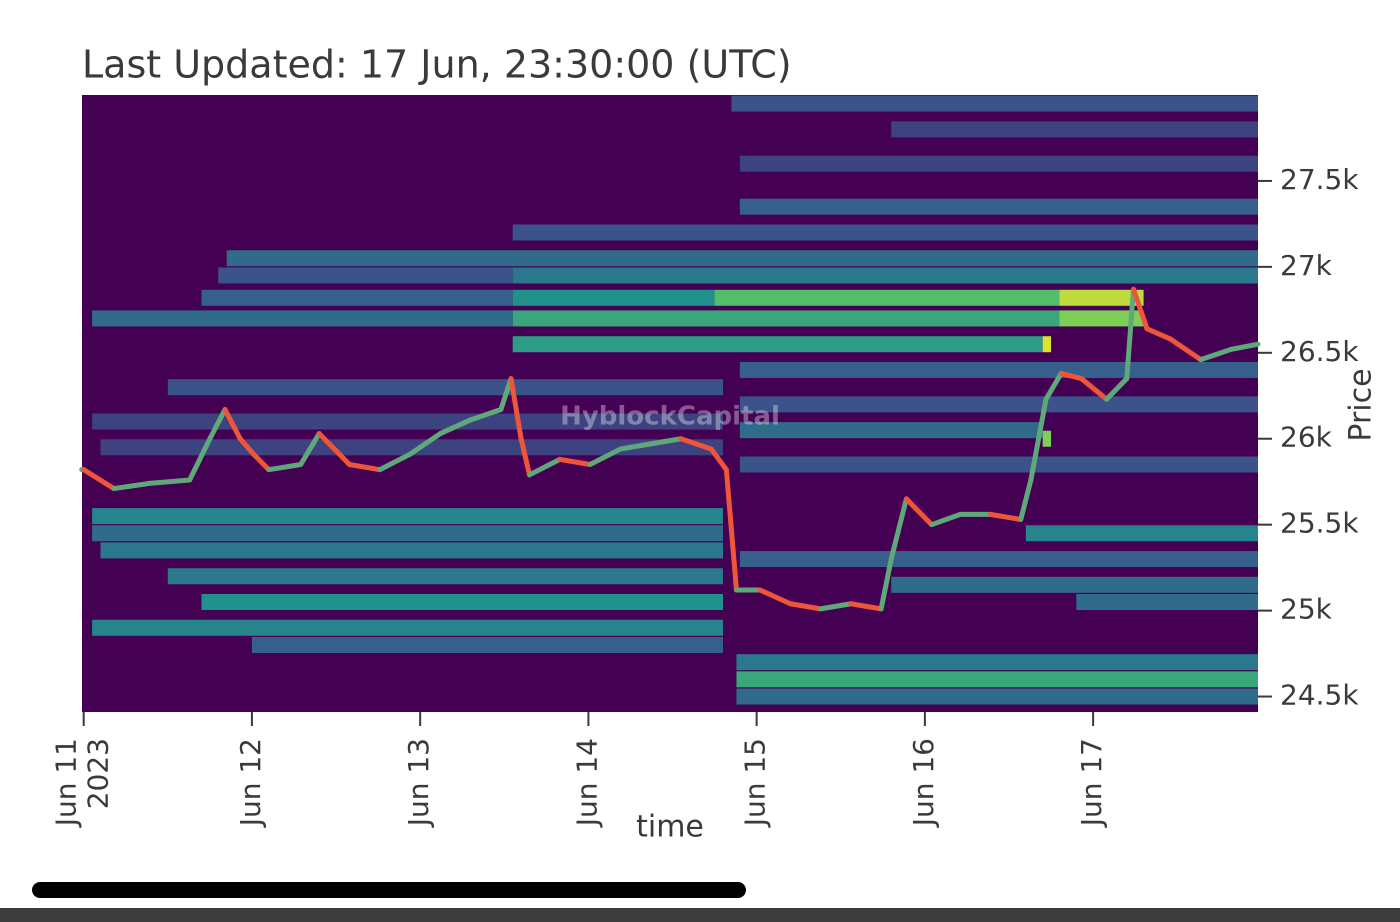 Image resolution: width=1400 pixels, height=922 pixels. I want to click on x-tick-label: Jun 13, so click(418, 783).